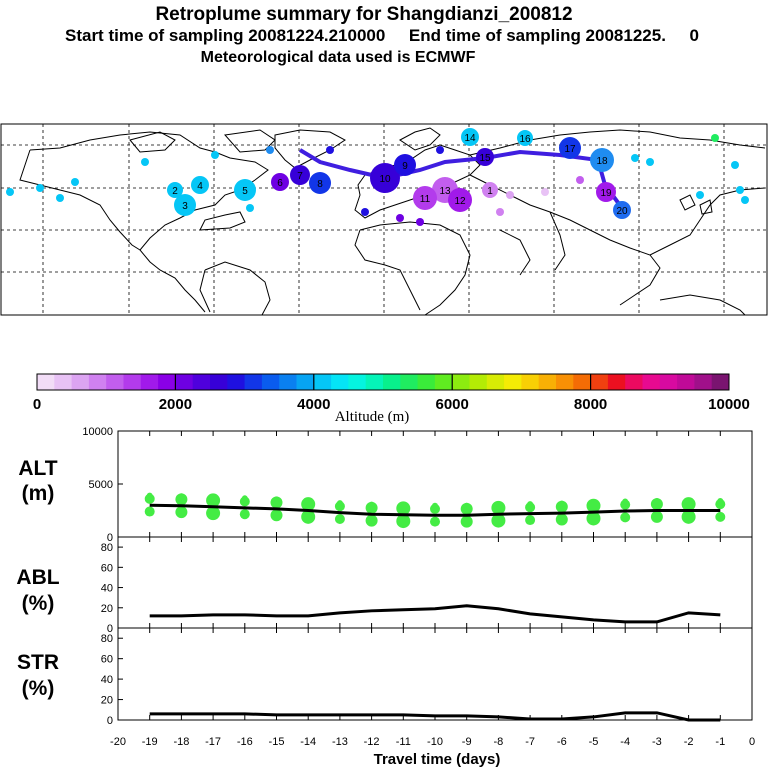 The height and width of the screenshot is (768, 768). Describe the element at coordinates (435, 716) in the screenshot. I see `series-line-str` at that location.